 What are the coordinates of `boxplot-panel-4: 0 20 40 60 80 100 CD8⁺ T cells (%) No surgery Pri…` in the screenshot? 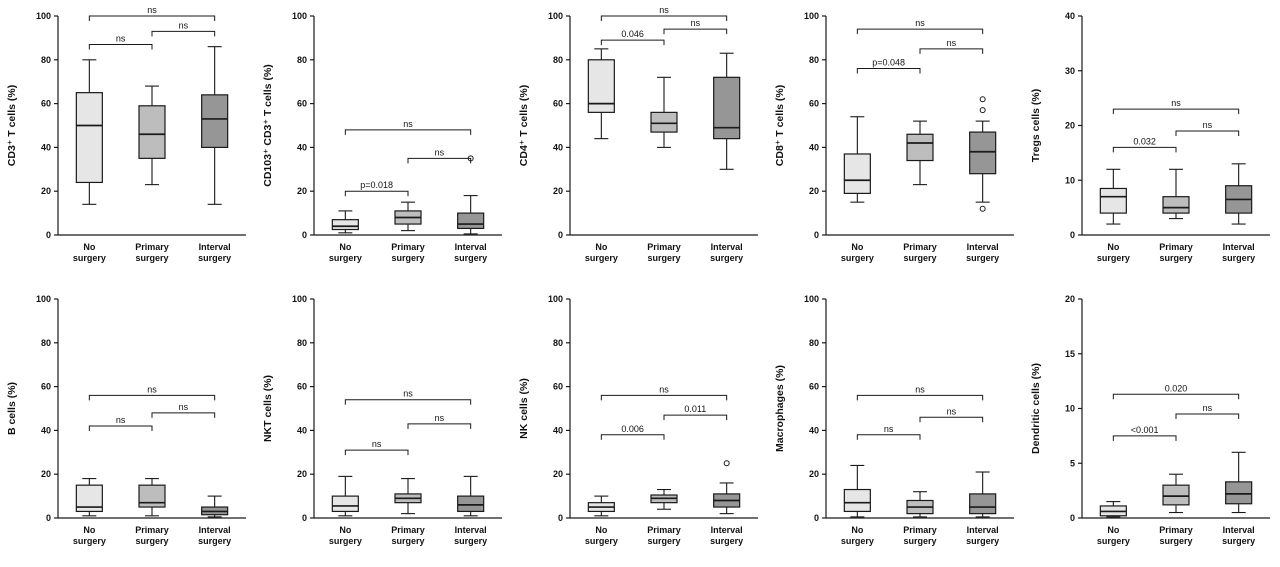 It's located at (896, 141).